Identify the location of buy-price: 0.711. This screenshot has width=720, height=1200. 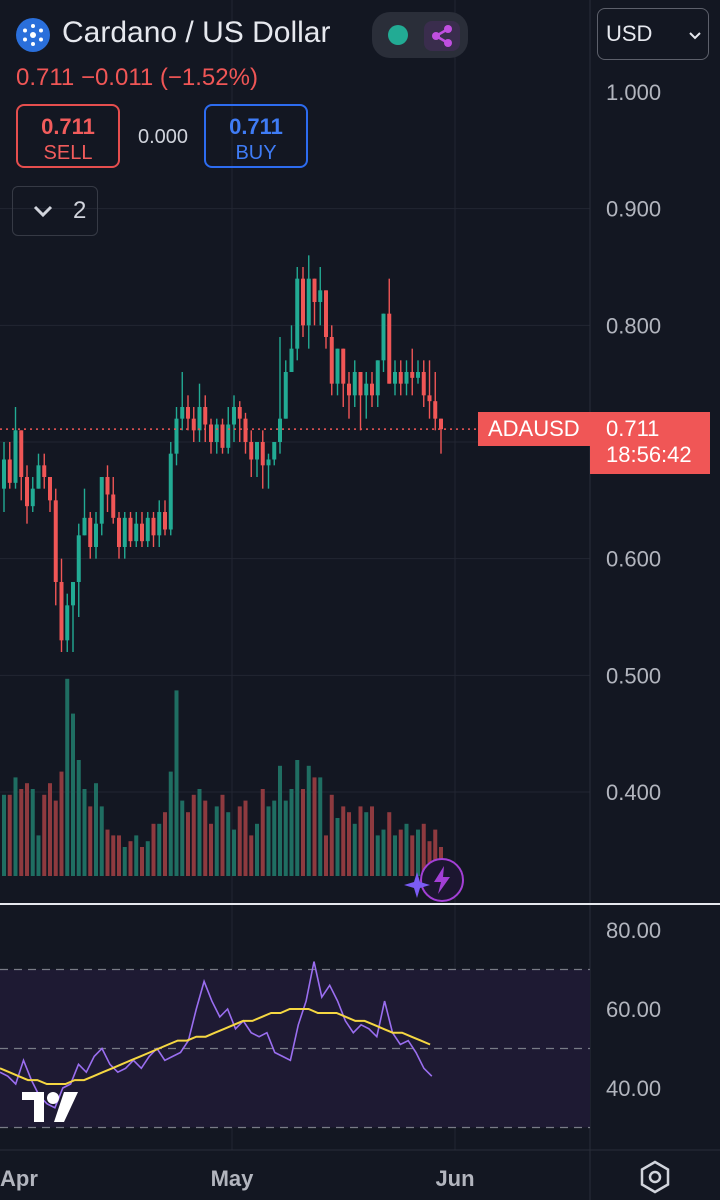
(256, 126).